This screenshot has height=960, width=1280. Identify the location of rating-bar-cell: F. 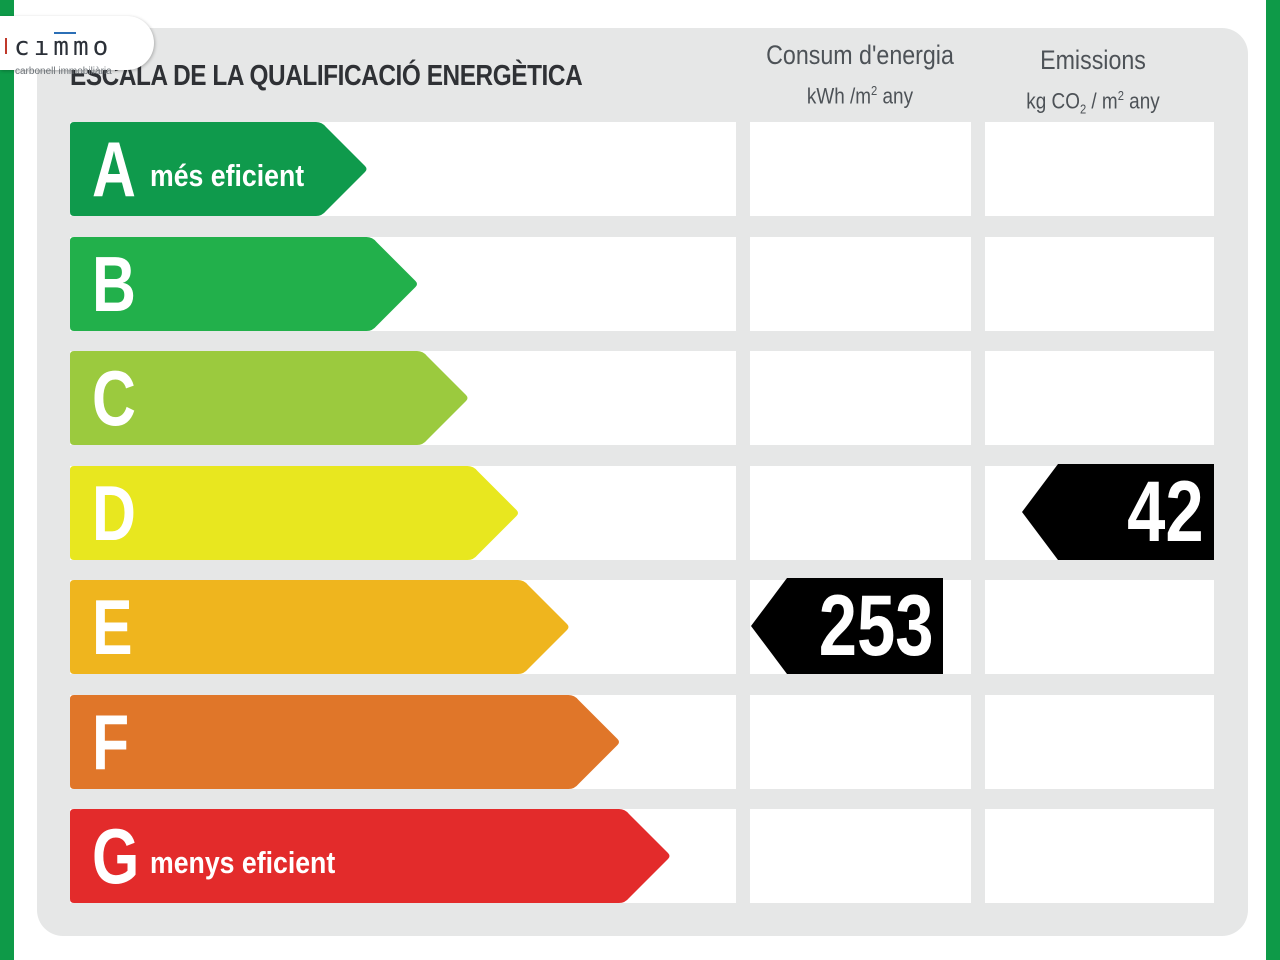
(403, 741).